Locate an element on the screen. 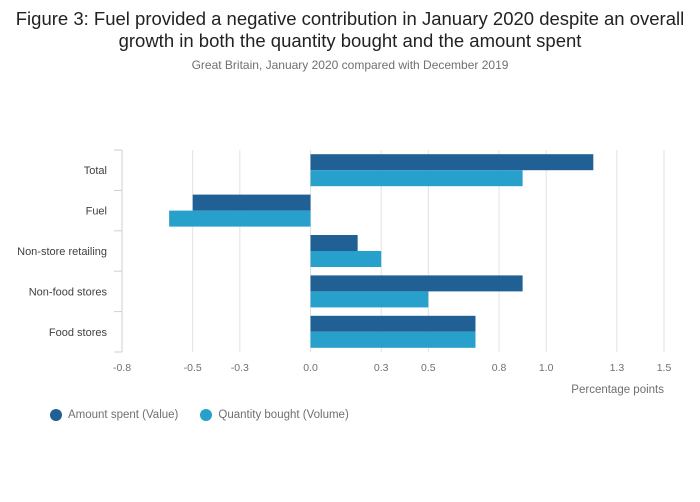  x-tick-label: 0.8 is located at coordinates (499, 368).